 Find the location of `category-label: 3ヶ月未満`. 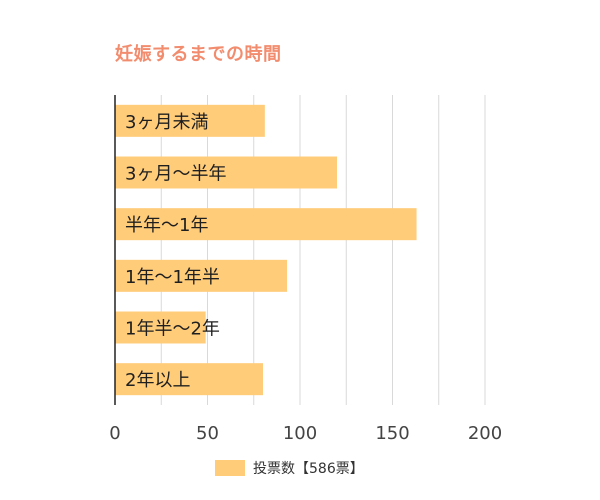

category-label: 3ヶ月未満 is located at coordinates (166, 122).